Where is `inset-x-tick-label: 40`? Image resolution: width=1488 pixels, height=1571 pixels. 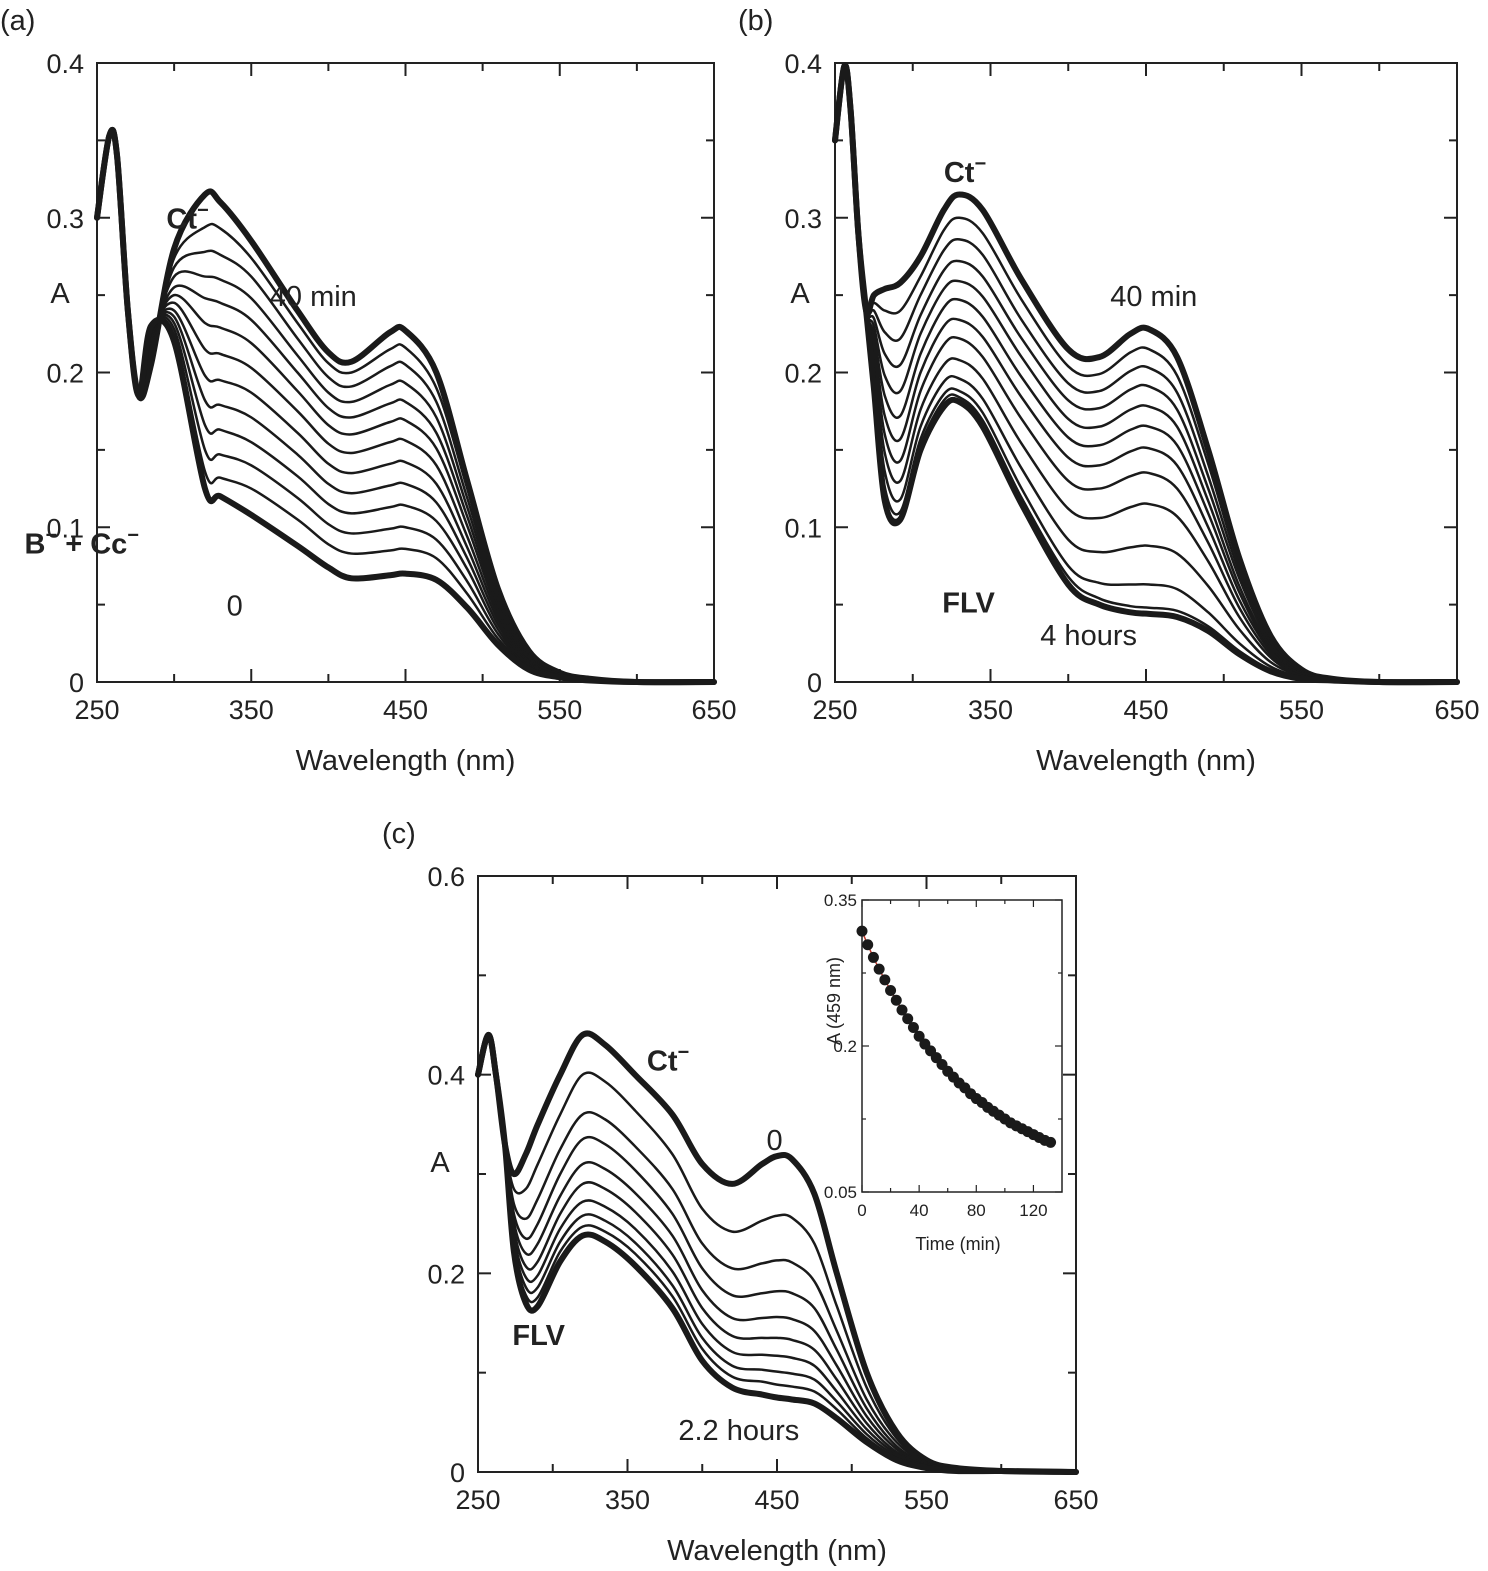
inset-x-tick-label: 40 is located at coordinates (919, 1210).